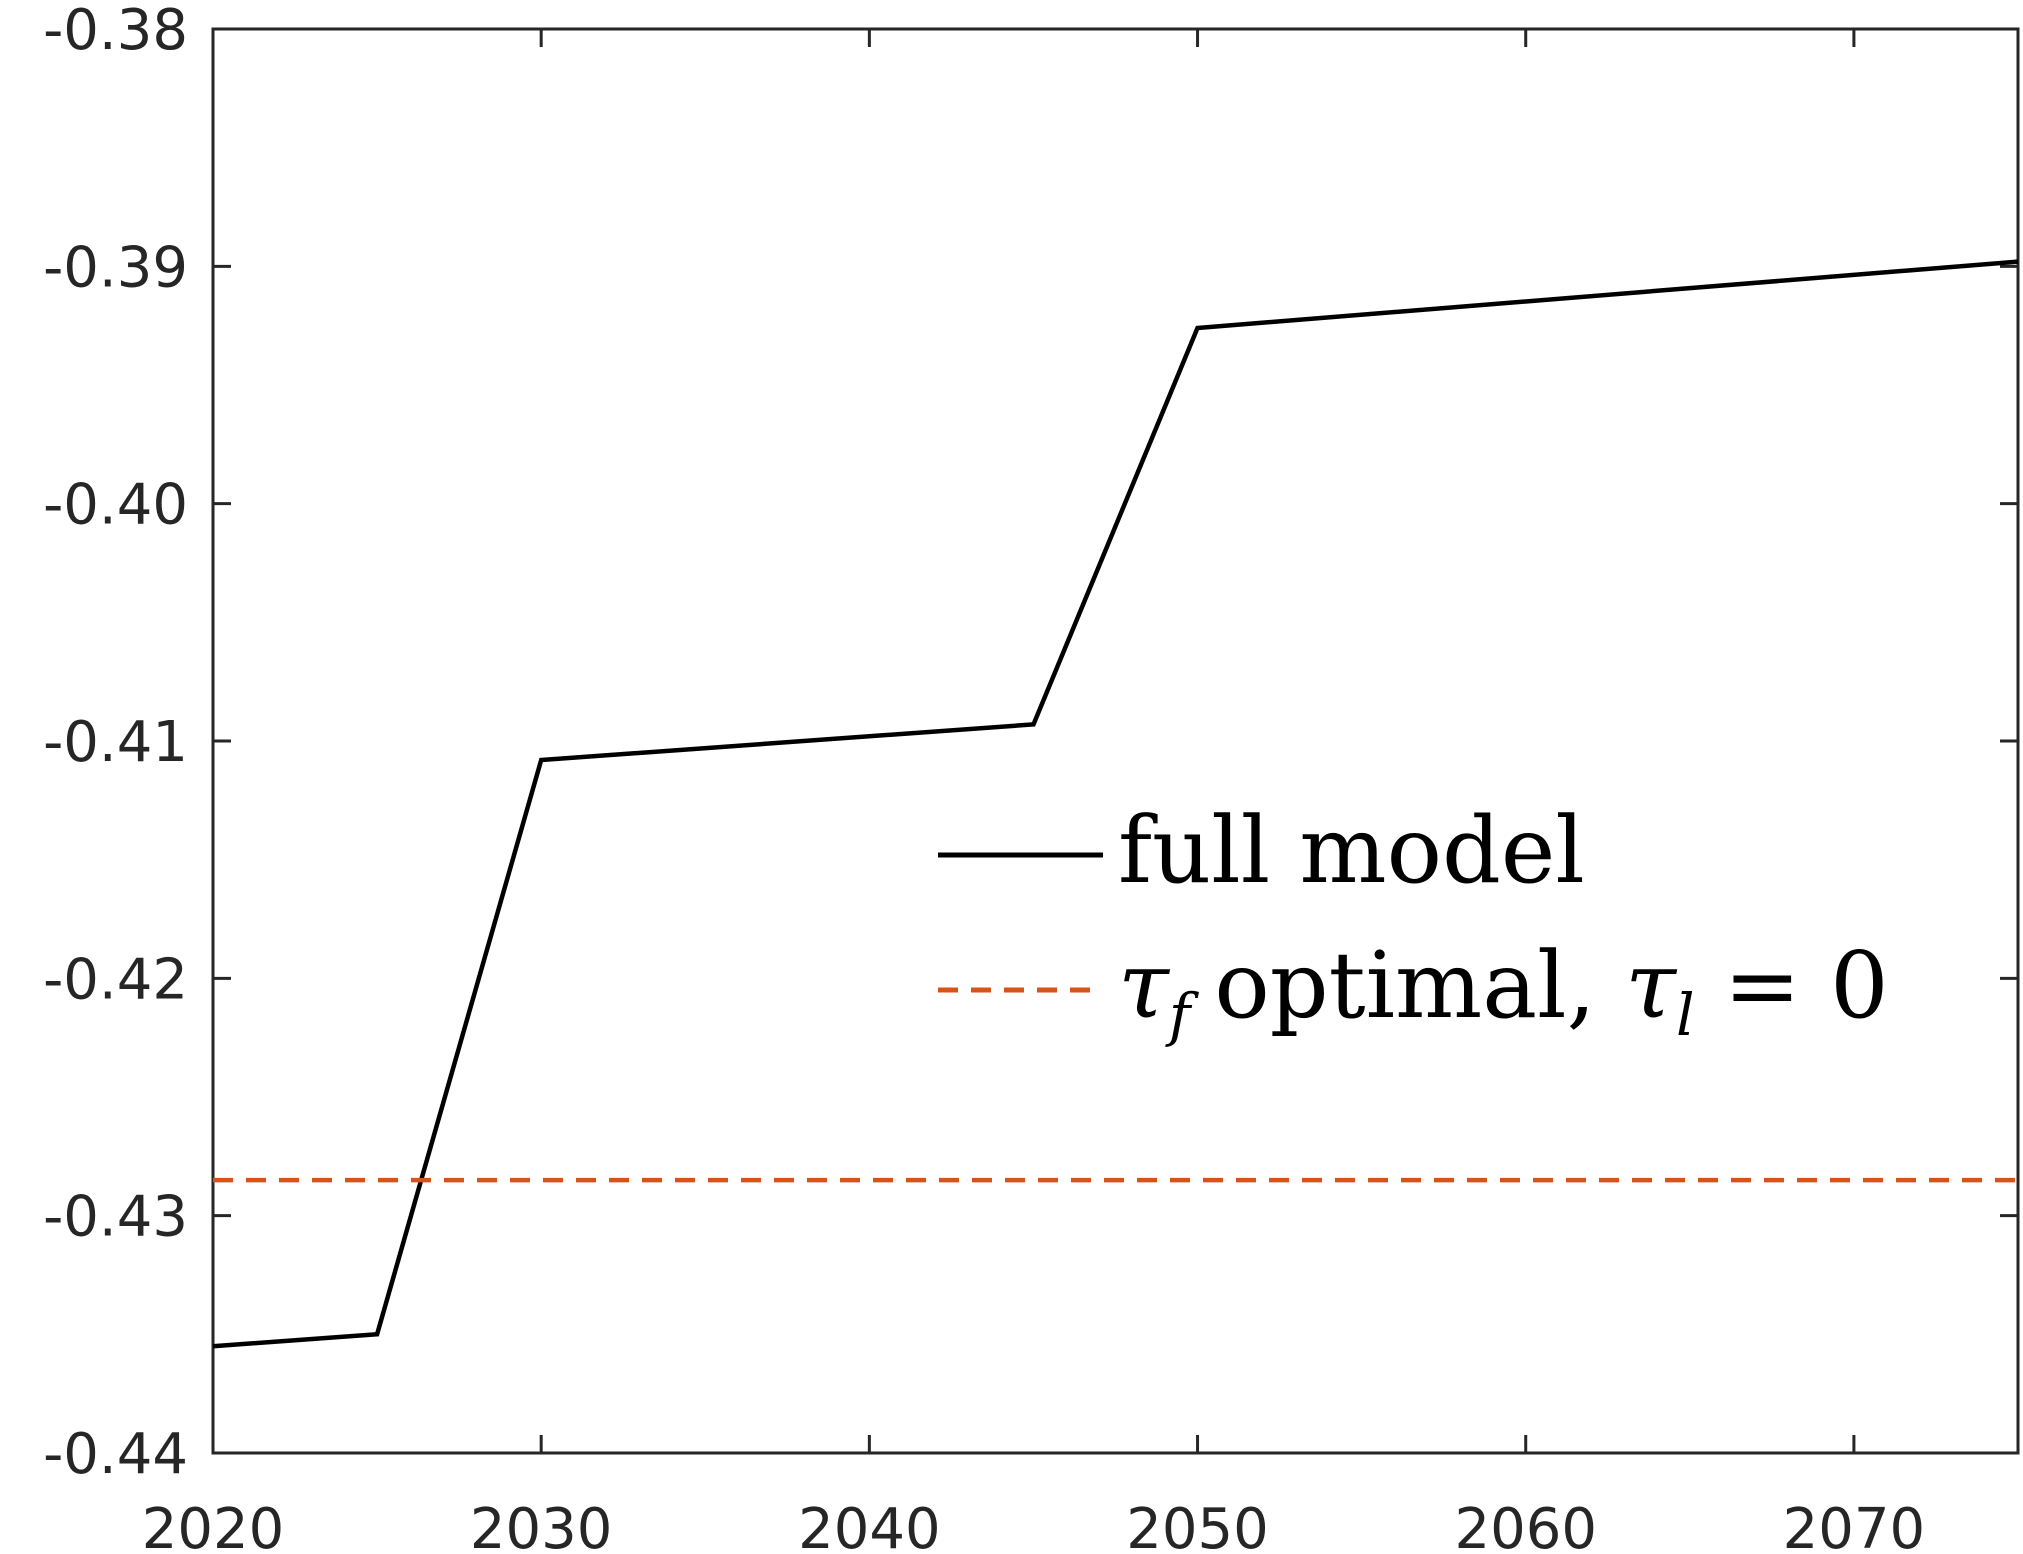 This screenshot has height=1554, width=2023. Describe the element at coordinates (115, 1454) in the screenshot. I see `y-tick-label: -0.44` at that location.